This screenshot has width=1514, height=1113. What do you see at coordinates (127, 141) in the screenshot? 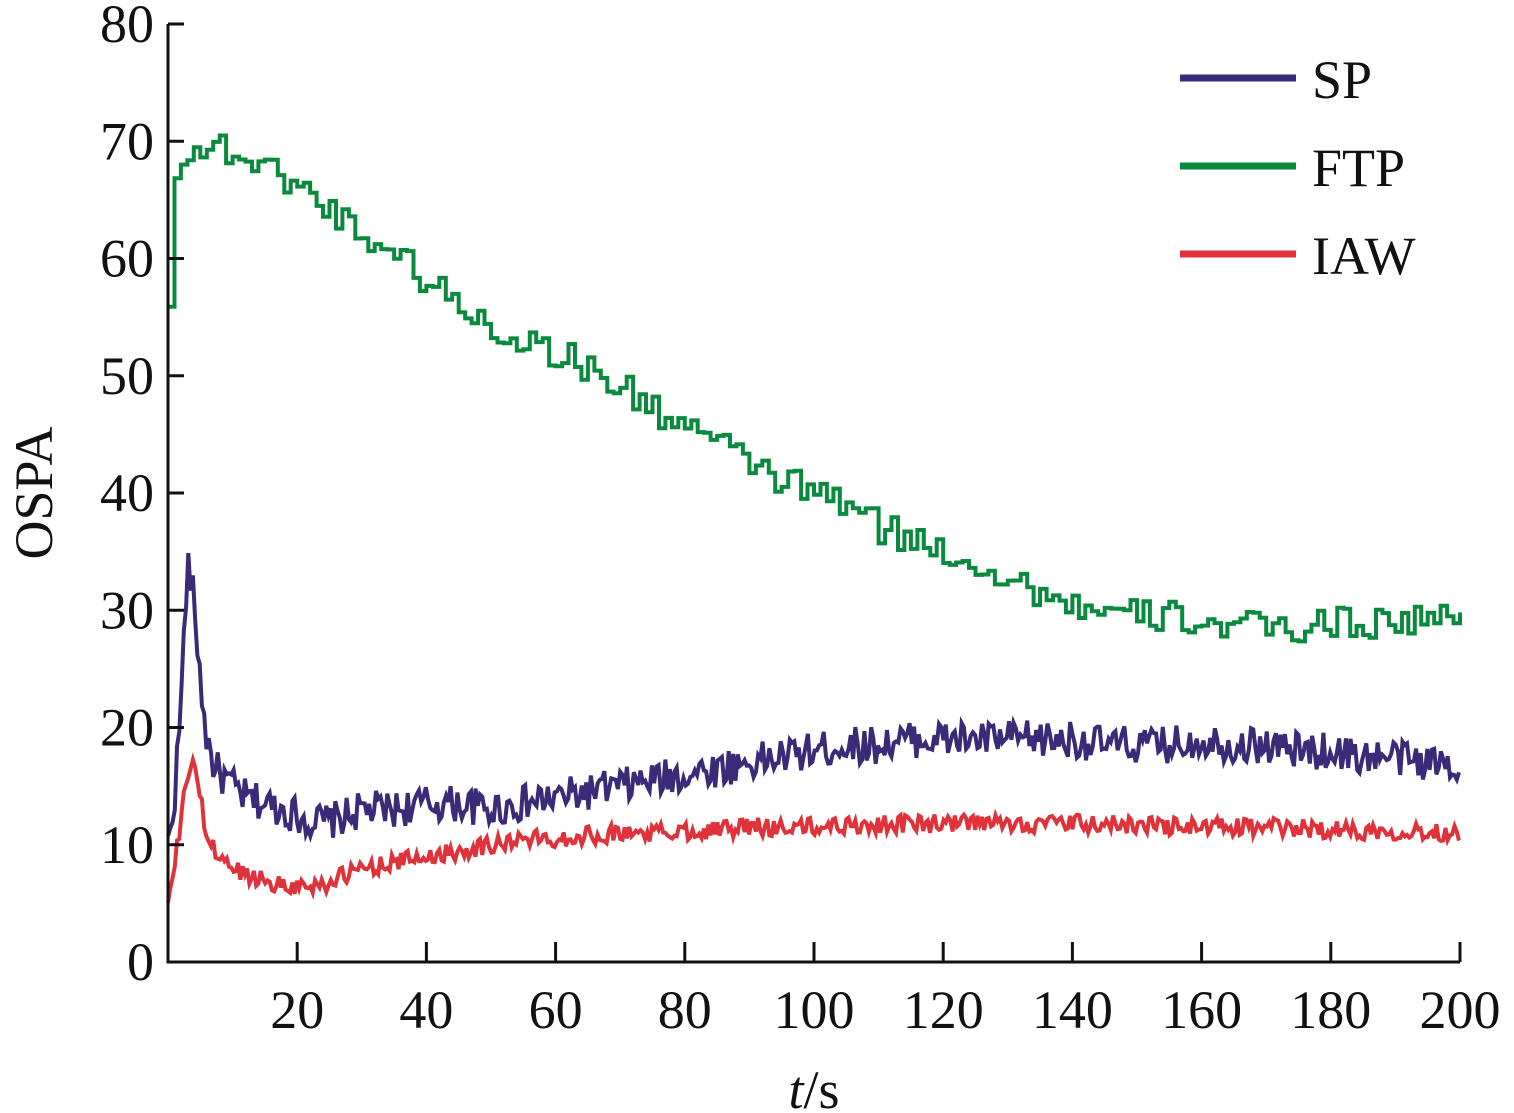
I see `y-tick-label: 70` at bounding box center [127, 141].